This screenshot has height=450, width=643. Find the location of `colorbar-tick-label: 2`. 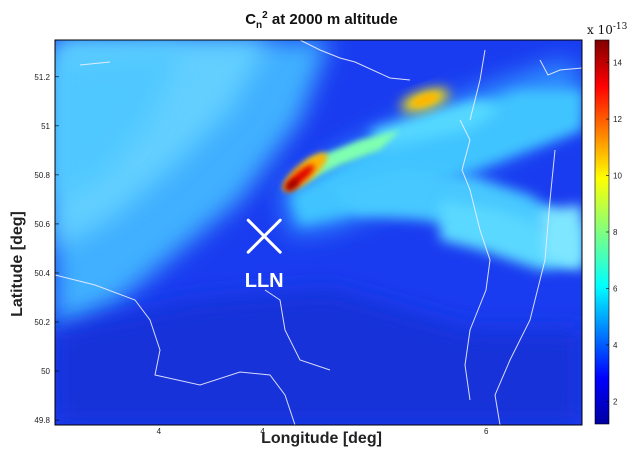

colorbar-tick-label: 2 is located at coordinates (615, 401).